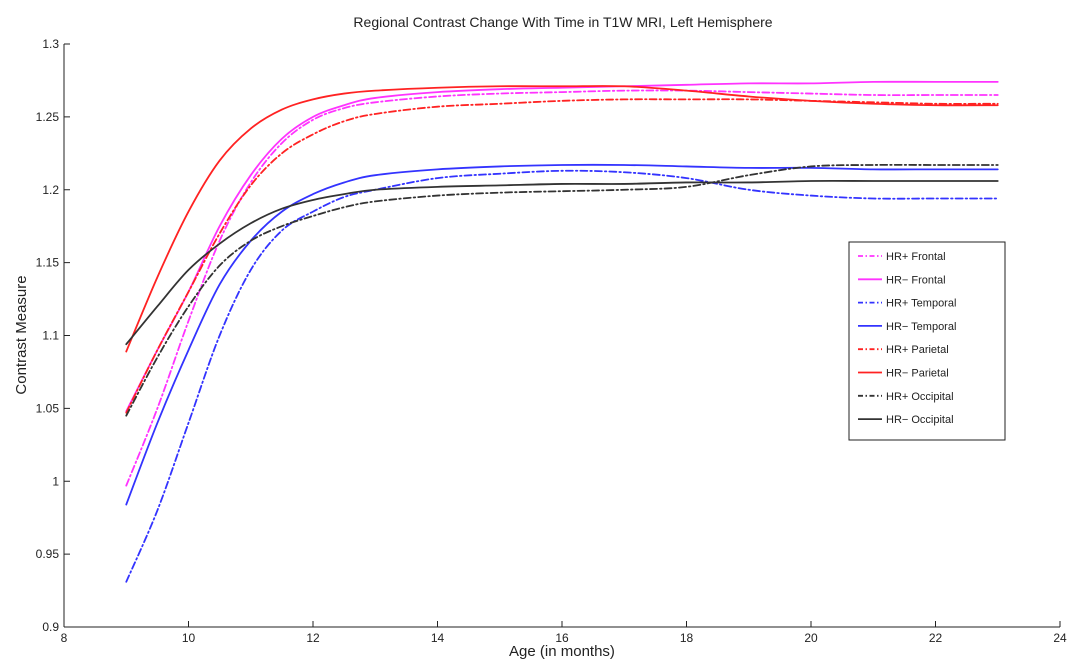 The image size is (1075, 663). Describe the element at coordinates (55, 481) in the screenshot. I see `y-tick-label: 1` at that location.